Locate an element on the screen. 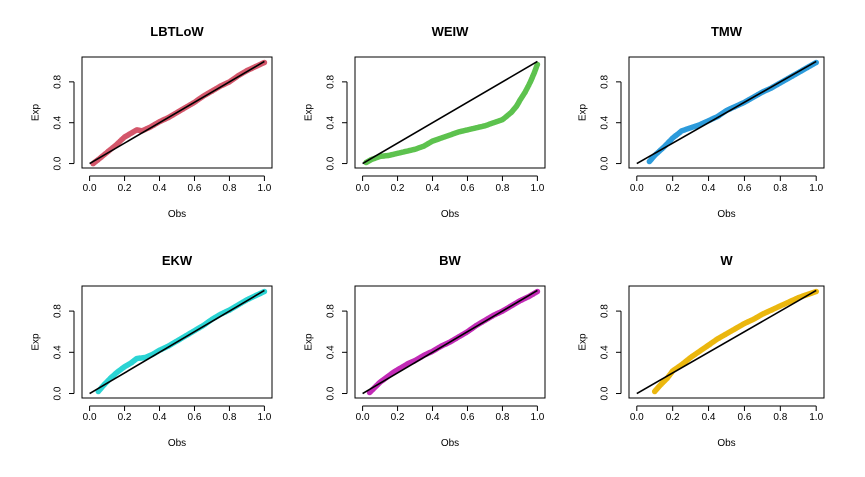  chart-title: WEIW is located at coordinates (451, 31).